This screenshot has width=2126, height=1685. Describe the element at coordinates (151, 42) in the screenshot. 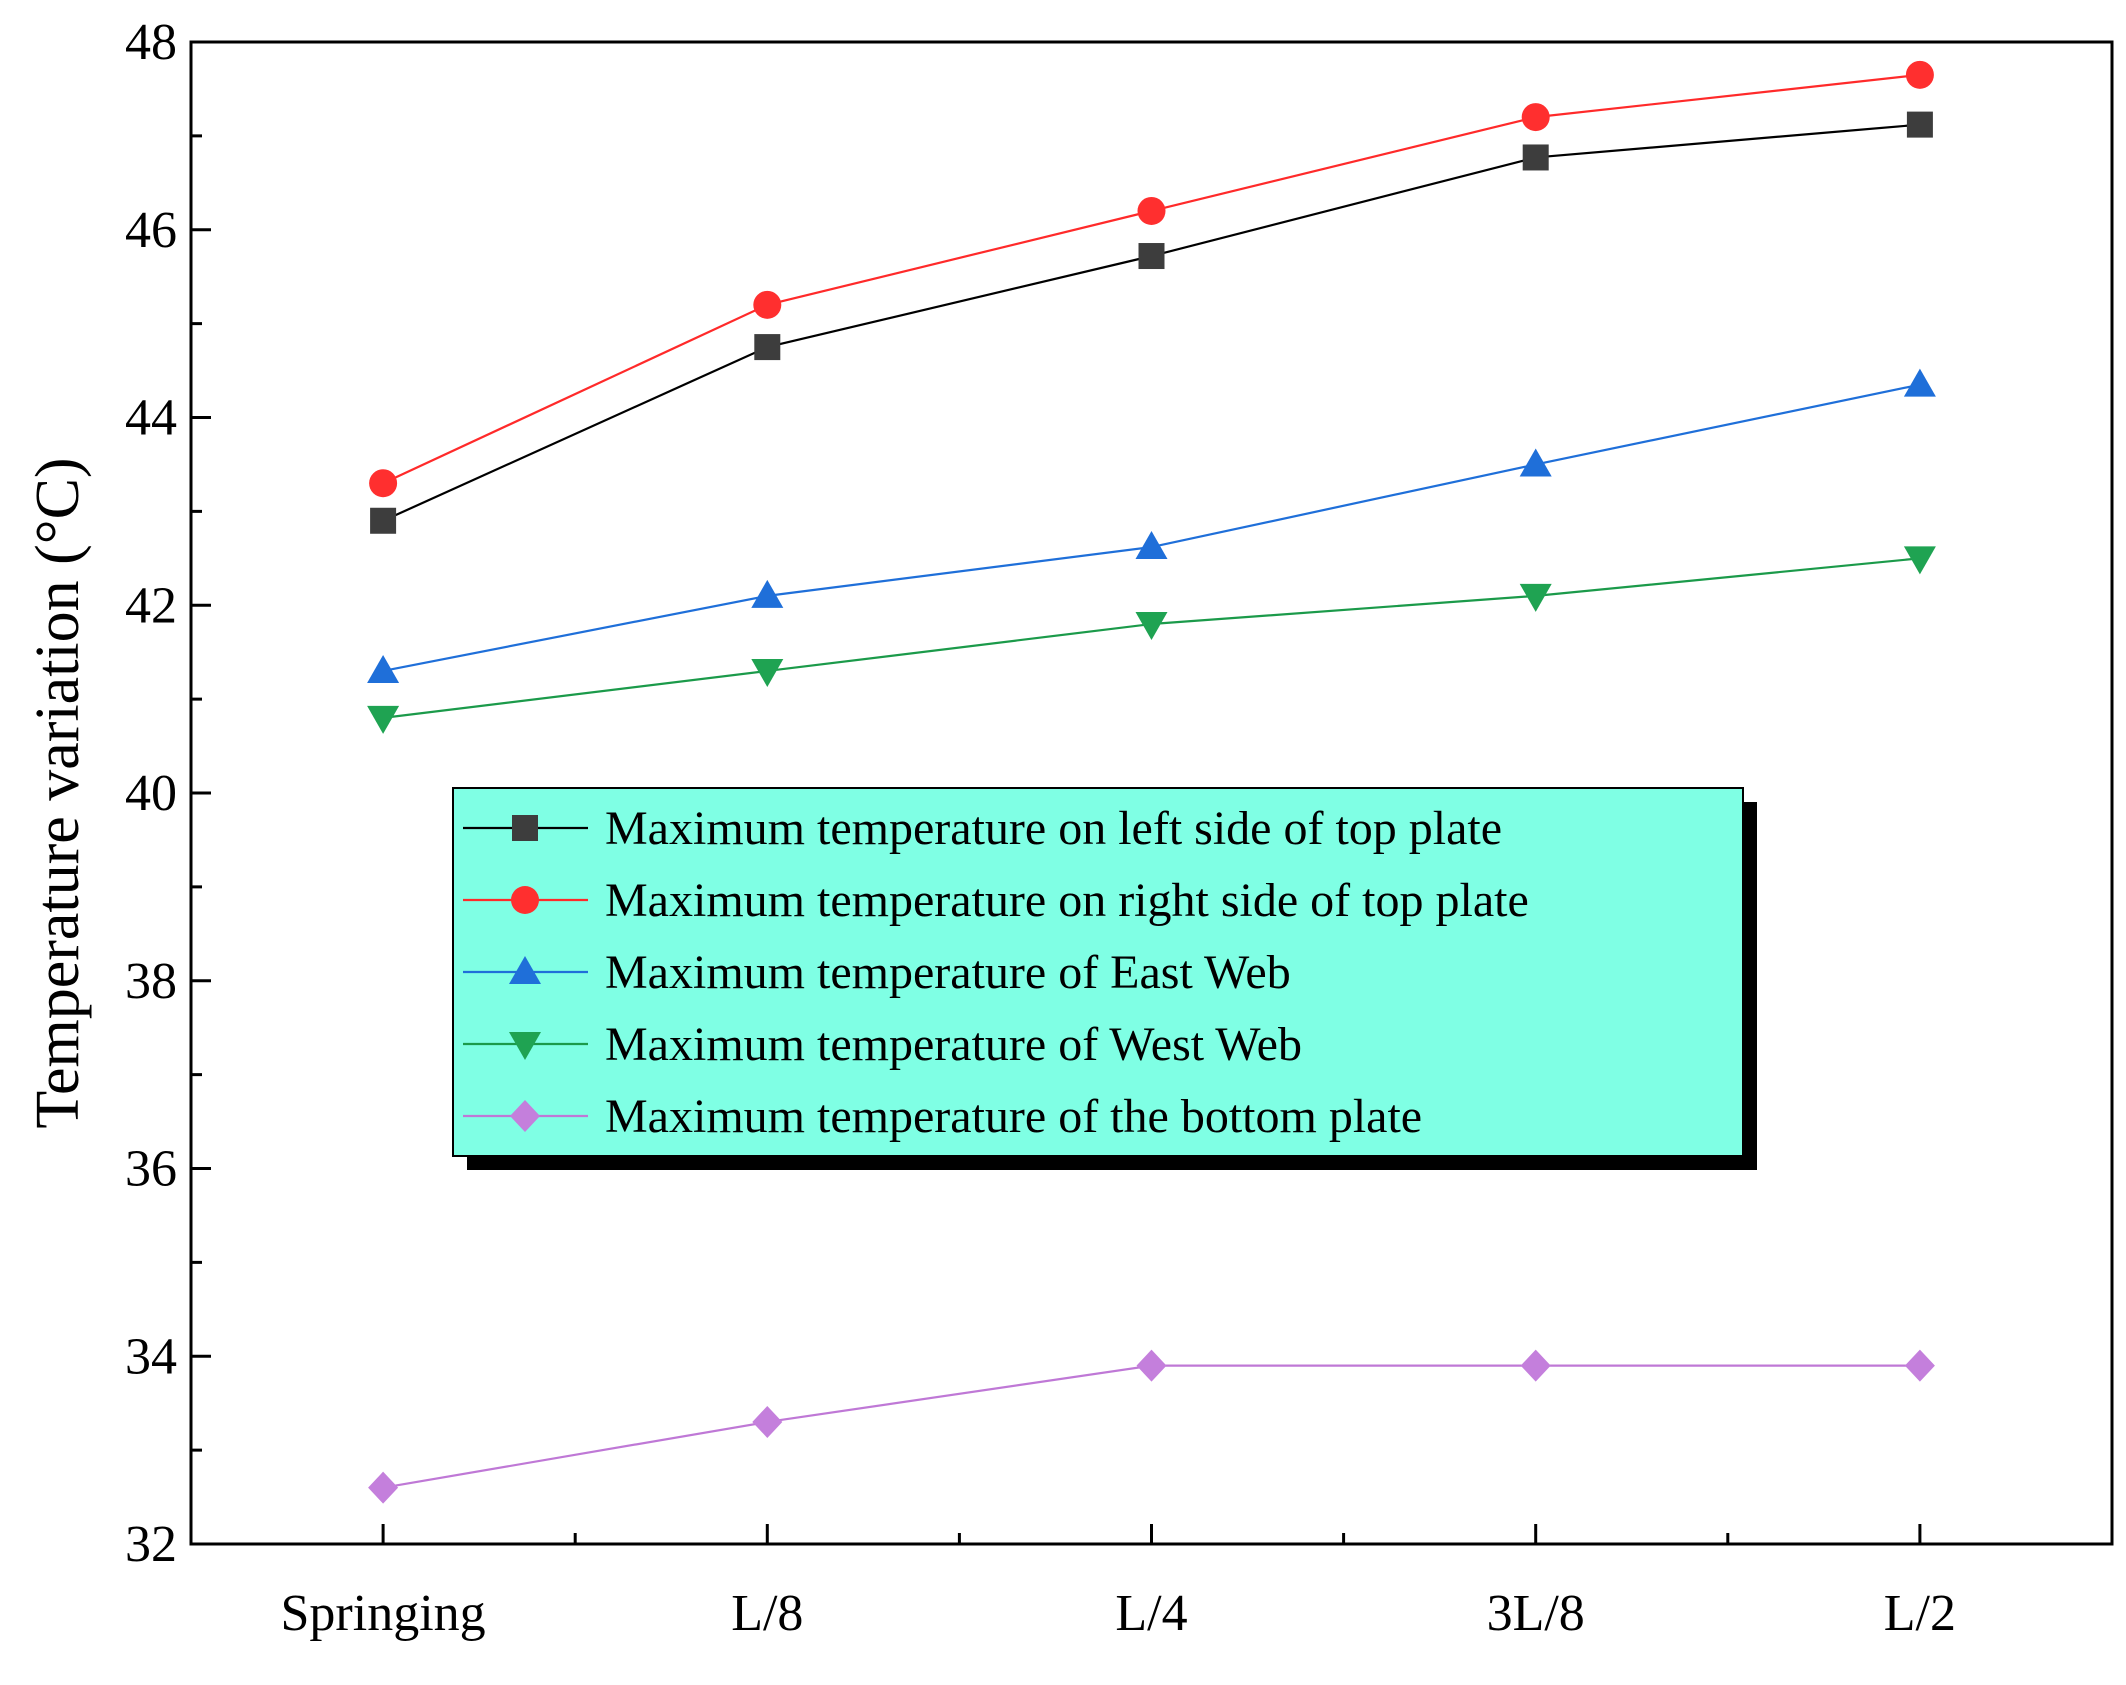

I see `y-tick-label: 48` at that location.